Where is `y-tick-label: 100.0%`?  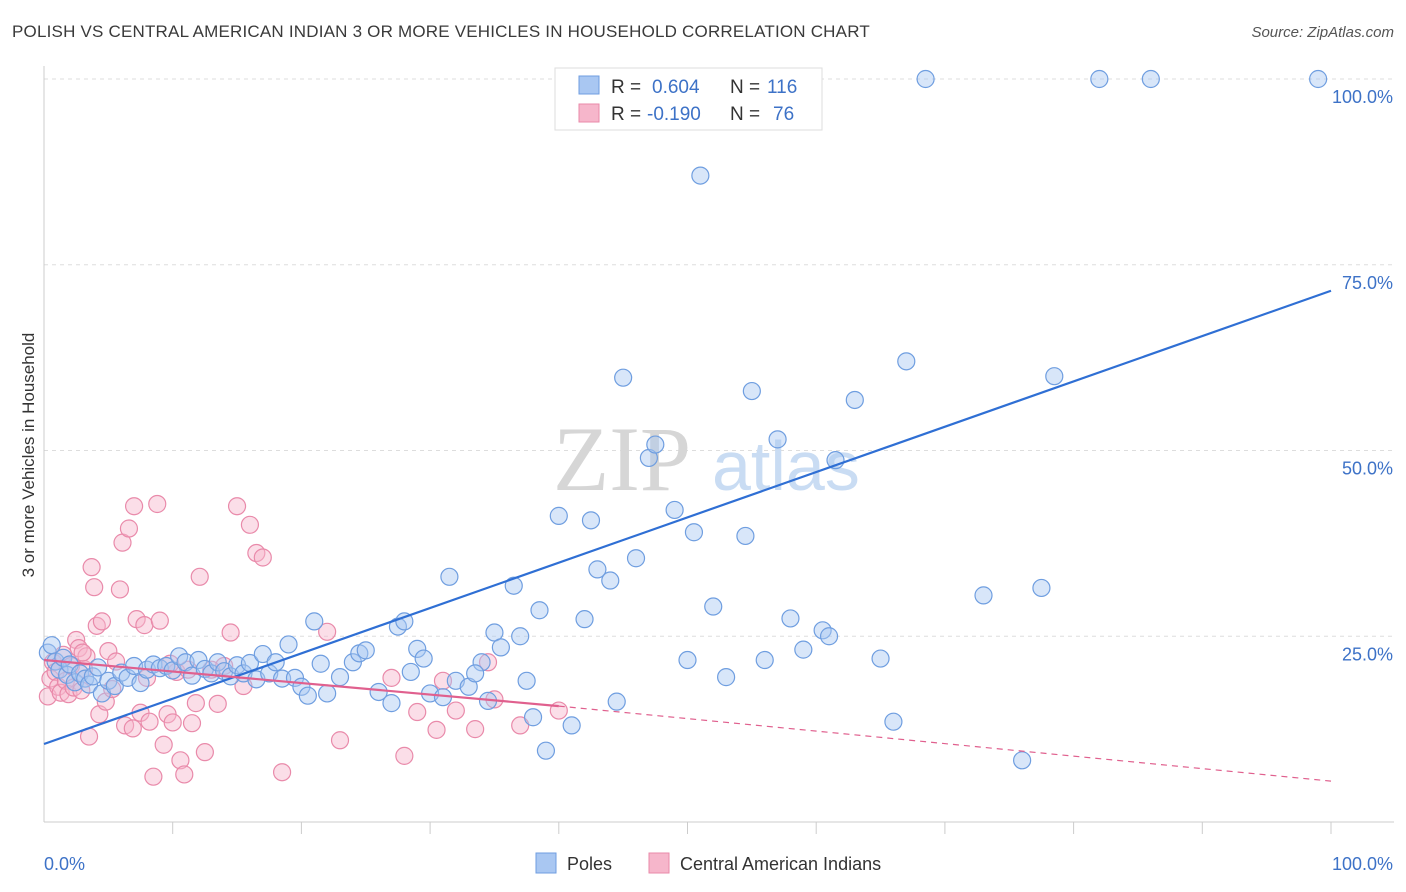
y-tick-label: 100.0% is located at coordinates (1362, 97).